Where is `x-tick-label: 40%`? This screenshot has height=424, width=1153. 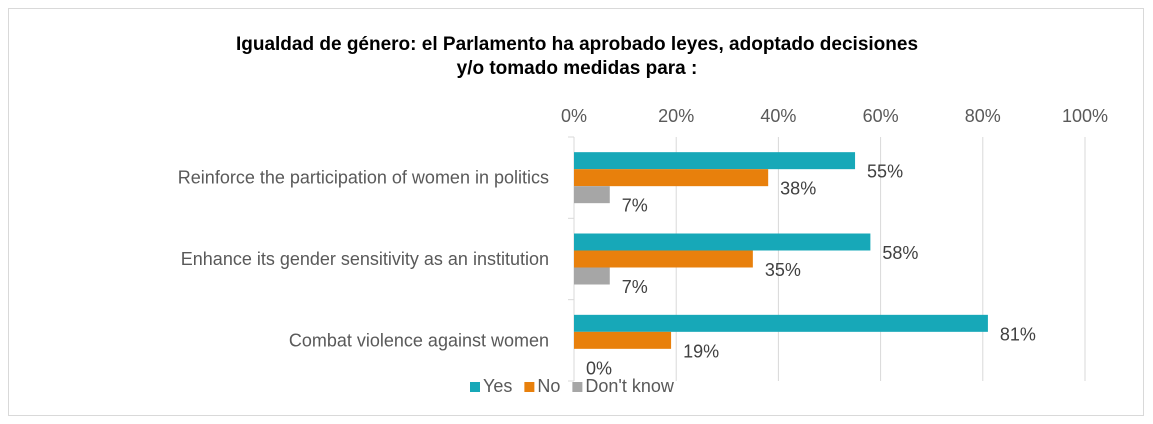 x-tick-label: 40% is located at coordinates (778, 116).